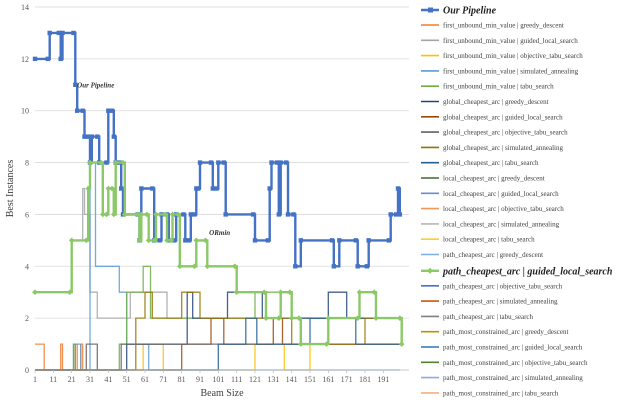 The image size is (619, 403). I want to click on y-axis-title: Best Instances, so click(10, 189).